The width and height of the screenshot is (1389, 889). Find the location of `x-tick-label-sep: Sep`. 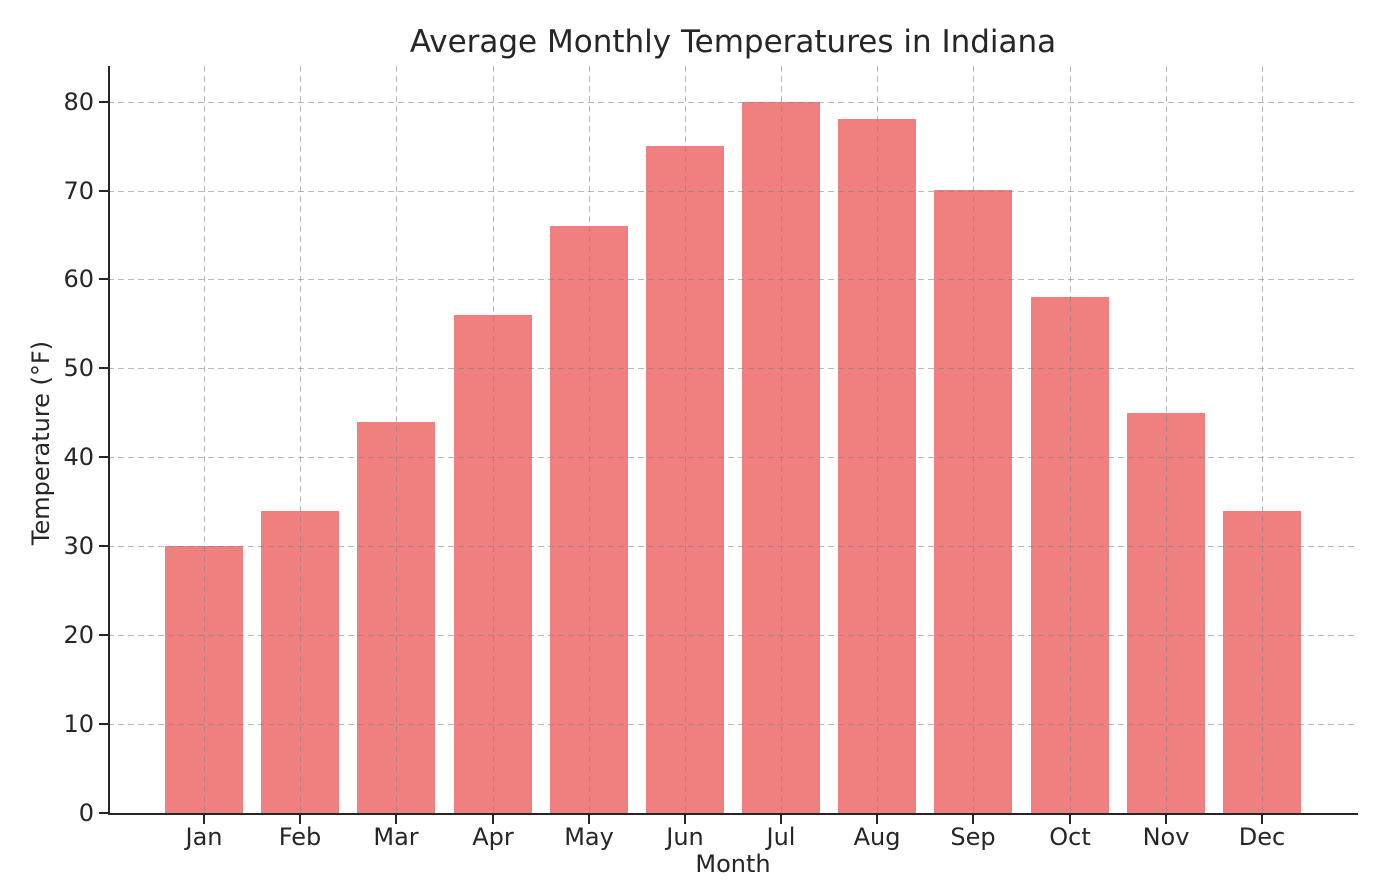

x-tick-label-sep: Sep is located at coordinates (973, 837).